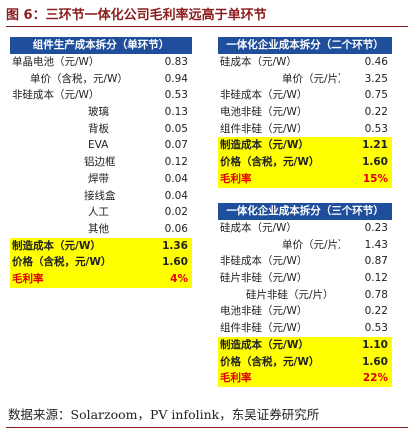  I want to click on row-value: 1.36, so click(175, 245).